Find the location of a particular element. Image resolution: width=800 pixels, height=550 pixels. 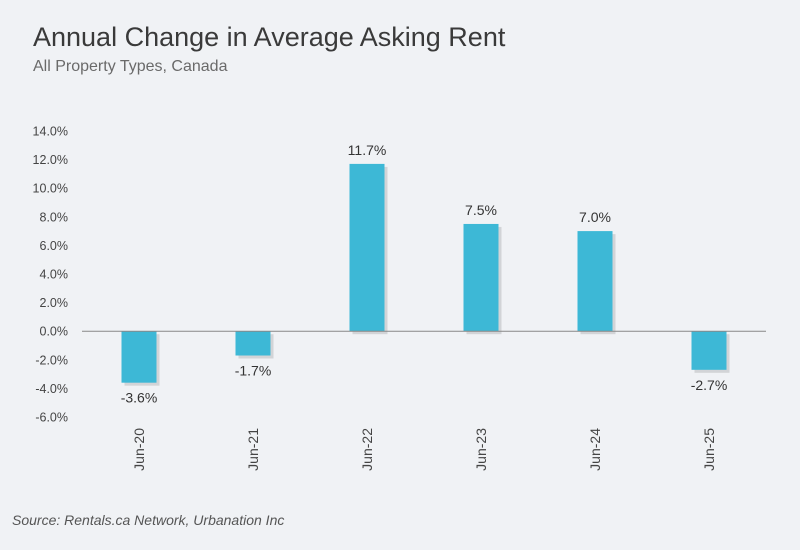

data-label: 11.7% is located at coordinates (367, 150).